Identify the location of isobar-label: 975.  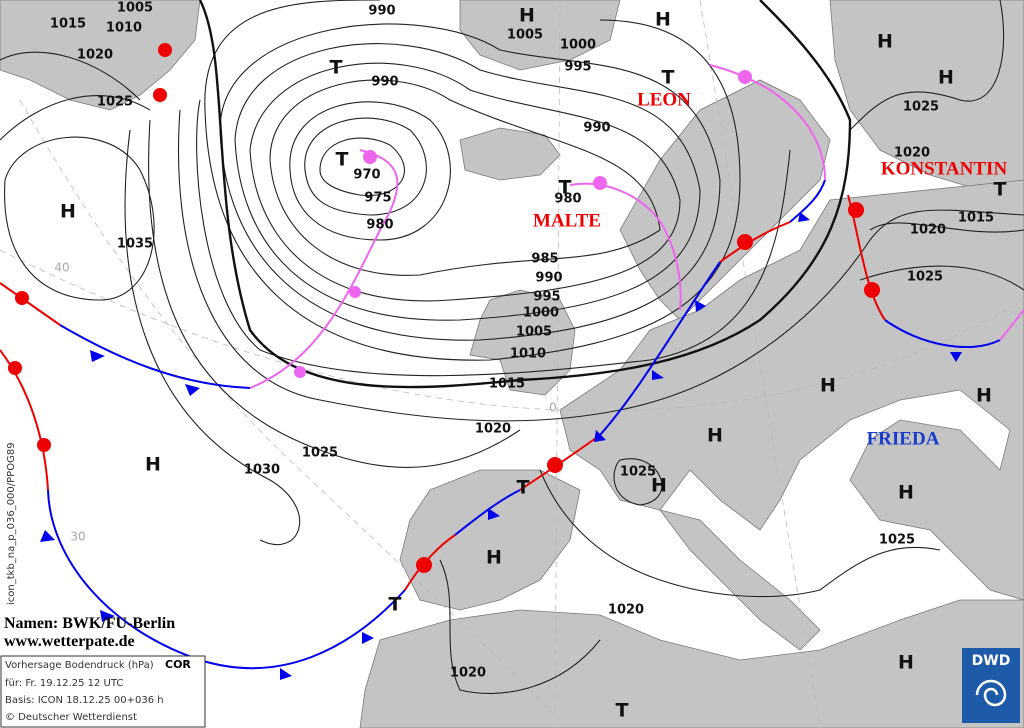
(377, 198).